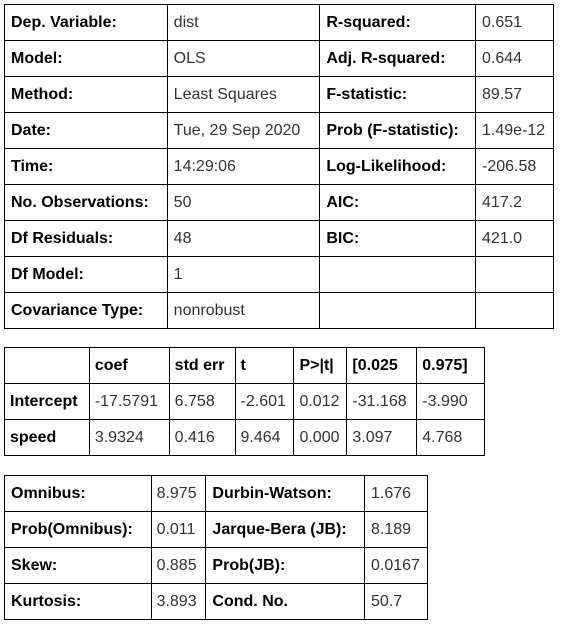 The width and height of the screenshot is (561, 627). I want to click on summary-value: nonrobust, so click(243, 310).